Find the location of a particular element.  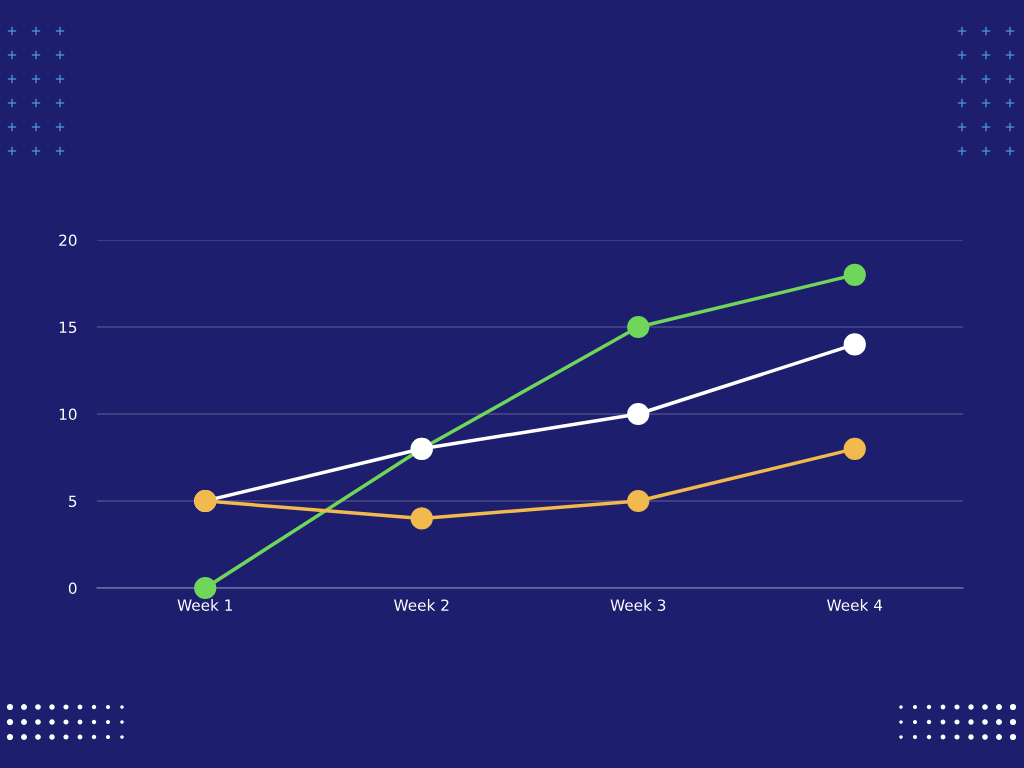

x-tick-label: Week 1 is located at coordinates (205, 605).